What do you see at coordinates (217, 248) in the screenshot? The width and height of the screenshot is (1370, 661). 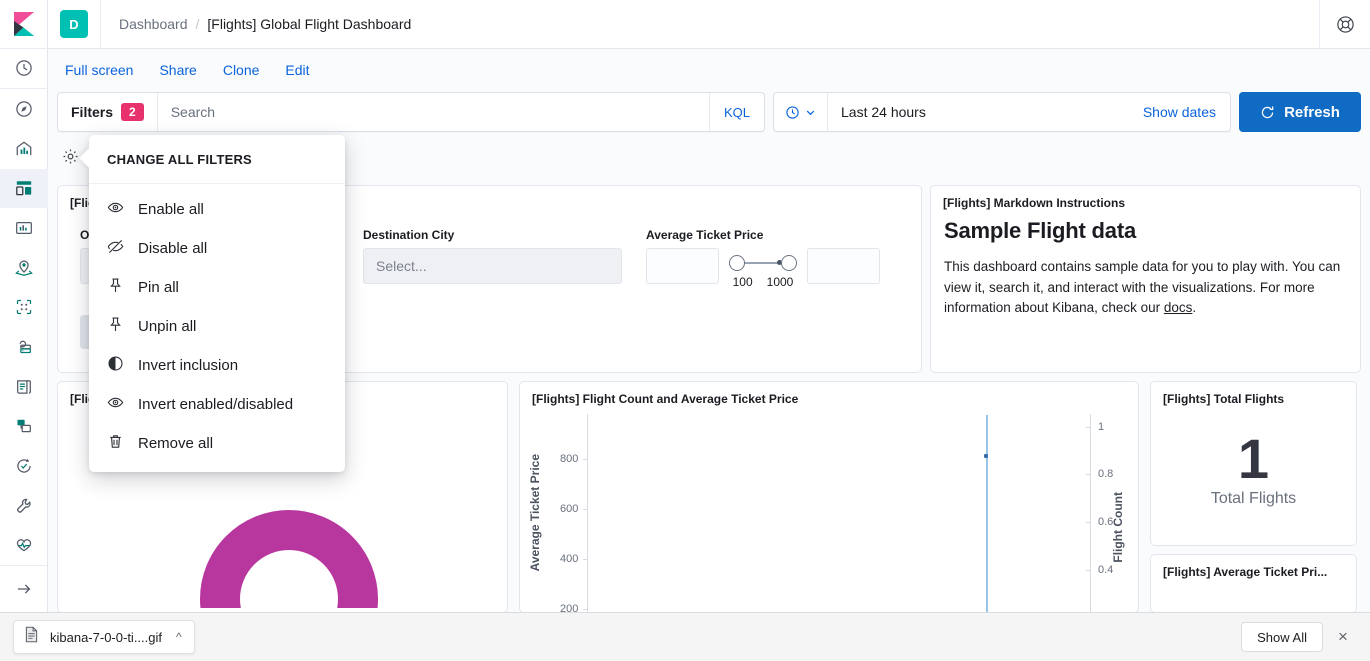 I see `menu-item-disable-all: Disable all` at bounding box center [217, 248].